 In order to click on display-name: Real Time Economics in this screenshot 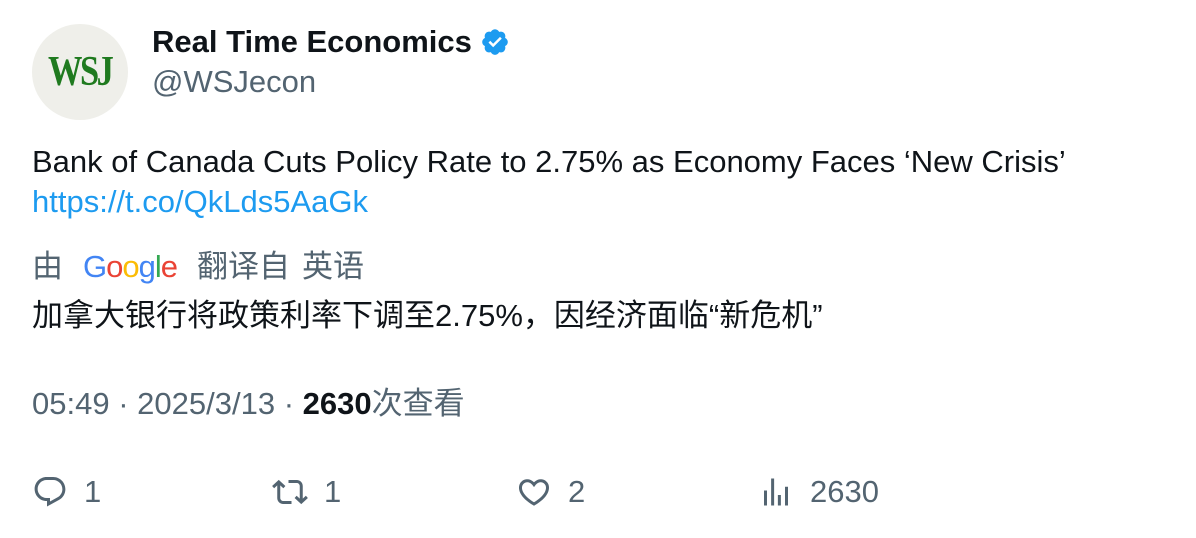, I will do `click(331, 42)`.